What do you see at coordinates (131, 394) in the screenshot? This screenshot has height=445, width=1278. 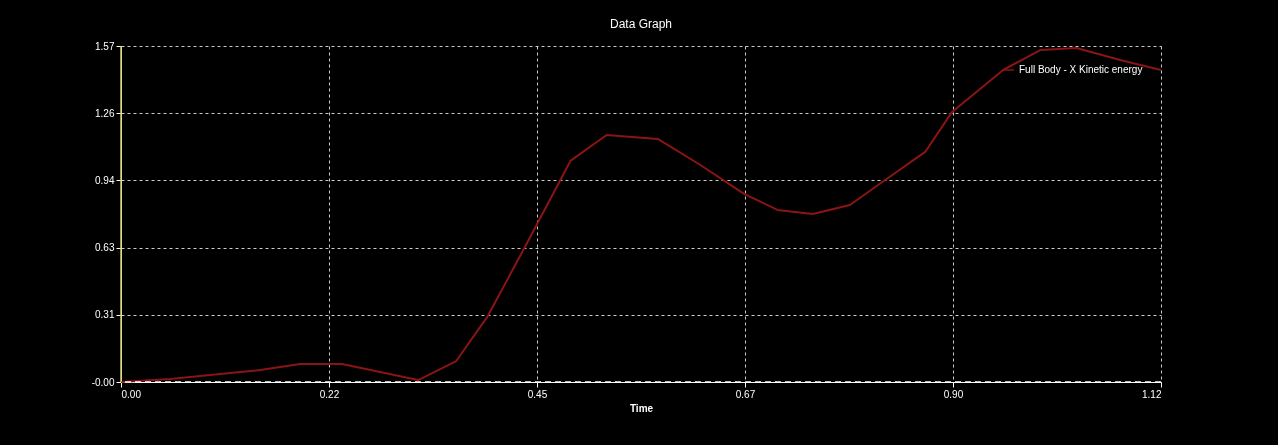 I see `x-tick-label: 0.00` at bounding box center [131, 394].